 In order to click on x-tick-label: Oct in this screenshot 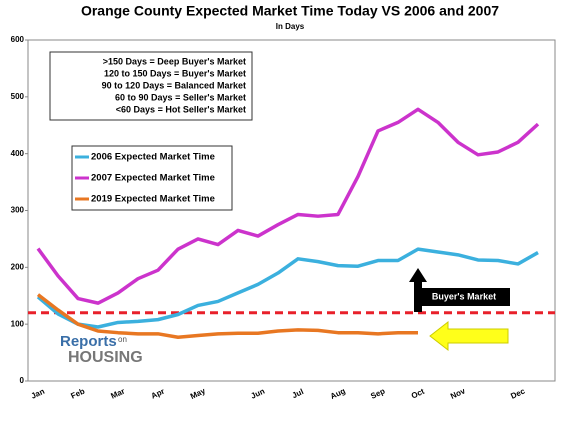, I will do `click(418, 394)`.